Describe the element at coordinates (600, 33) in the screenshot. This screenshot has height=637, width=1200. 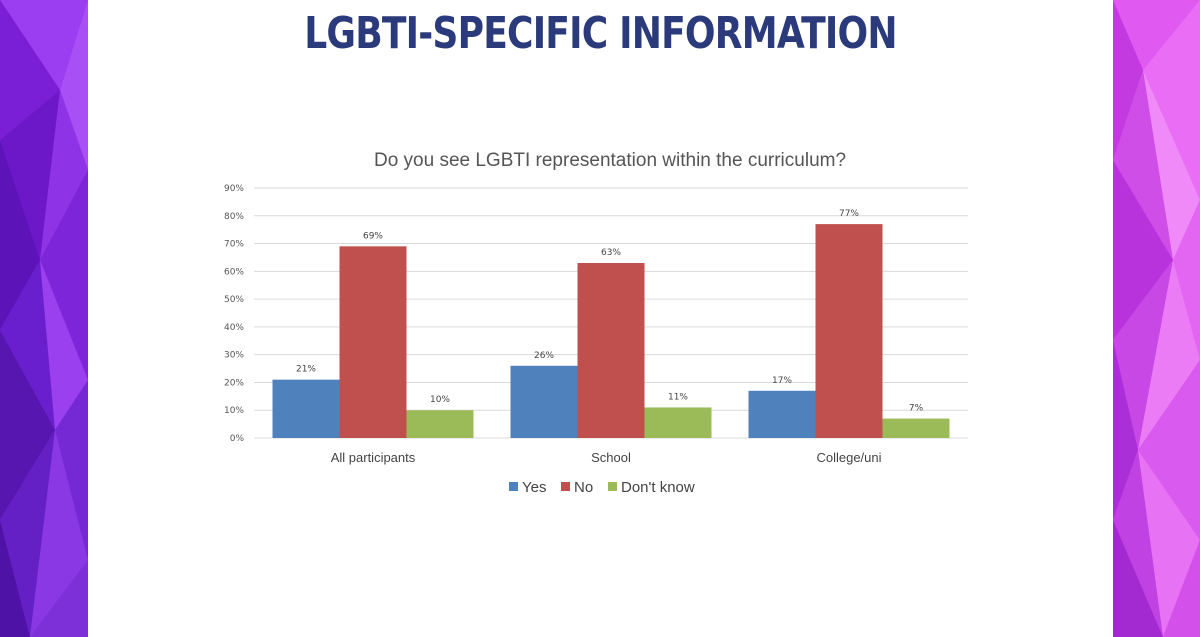
I see `slide-title: LGBTI-SPECIFIC INFORMATION` at that location.